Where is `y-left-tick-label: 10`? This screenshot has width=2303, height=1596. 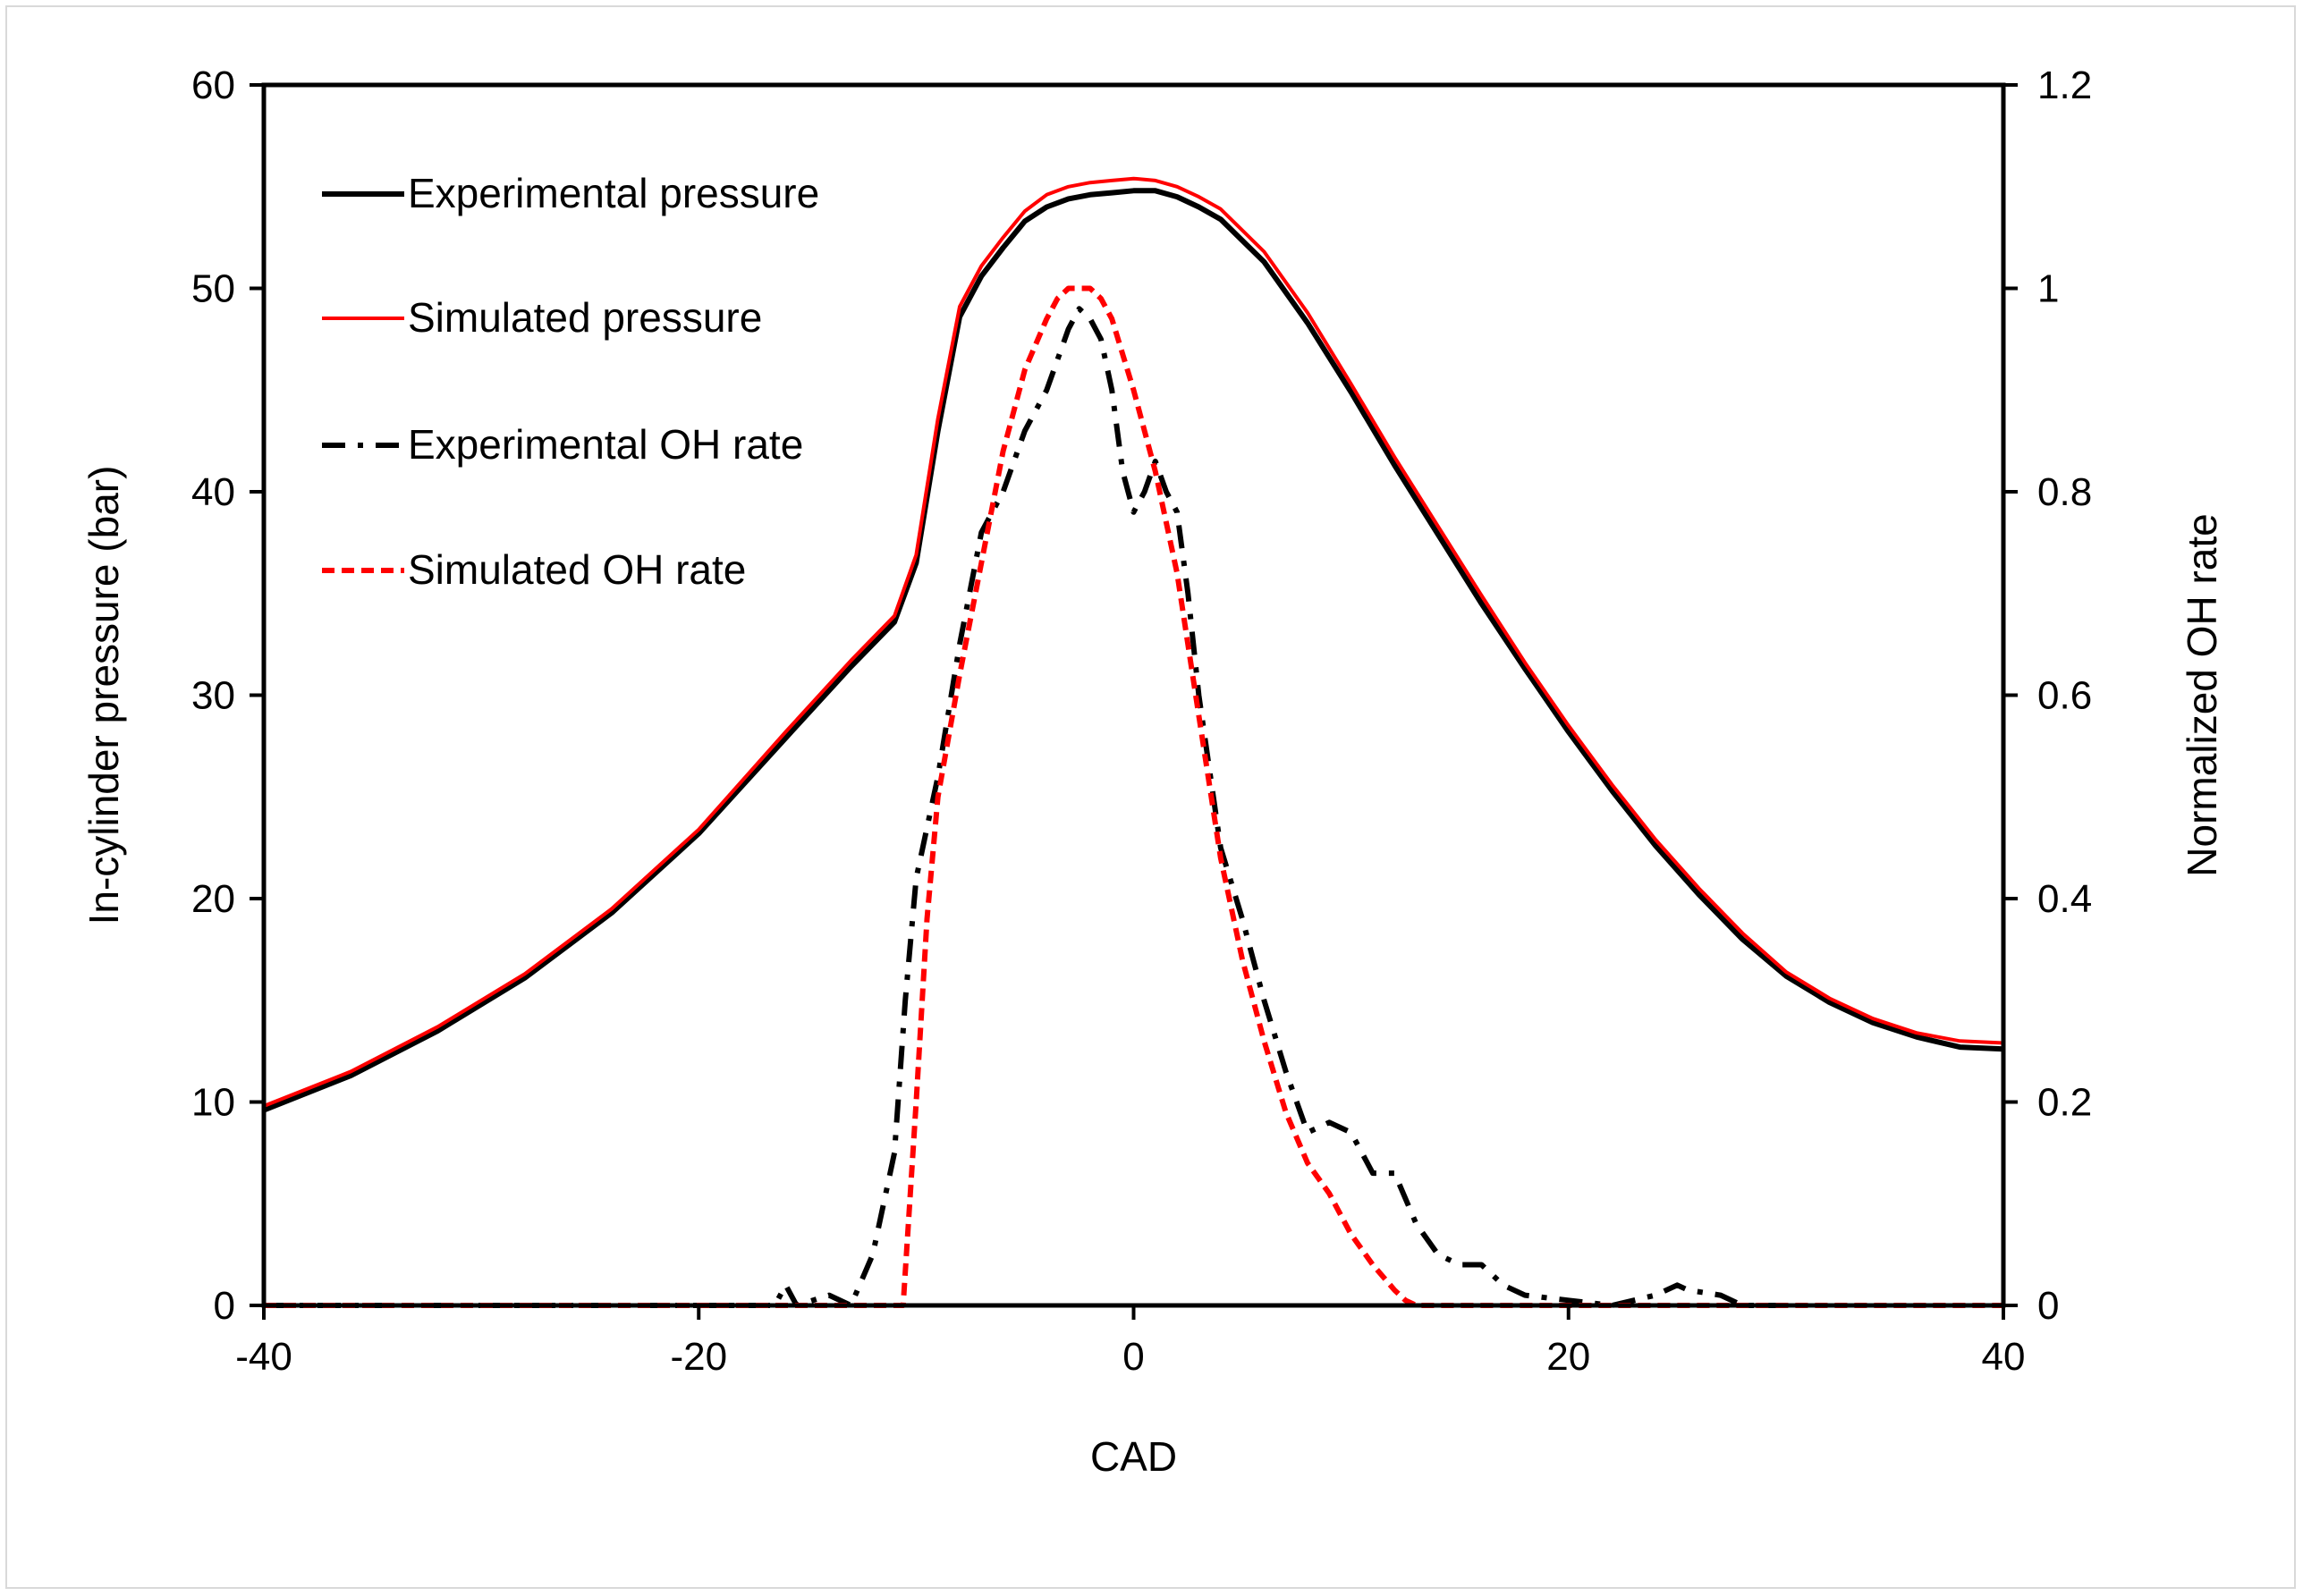
y-left-tick-label: 10 is located at coordinates (213, 1103).